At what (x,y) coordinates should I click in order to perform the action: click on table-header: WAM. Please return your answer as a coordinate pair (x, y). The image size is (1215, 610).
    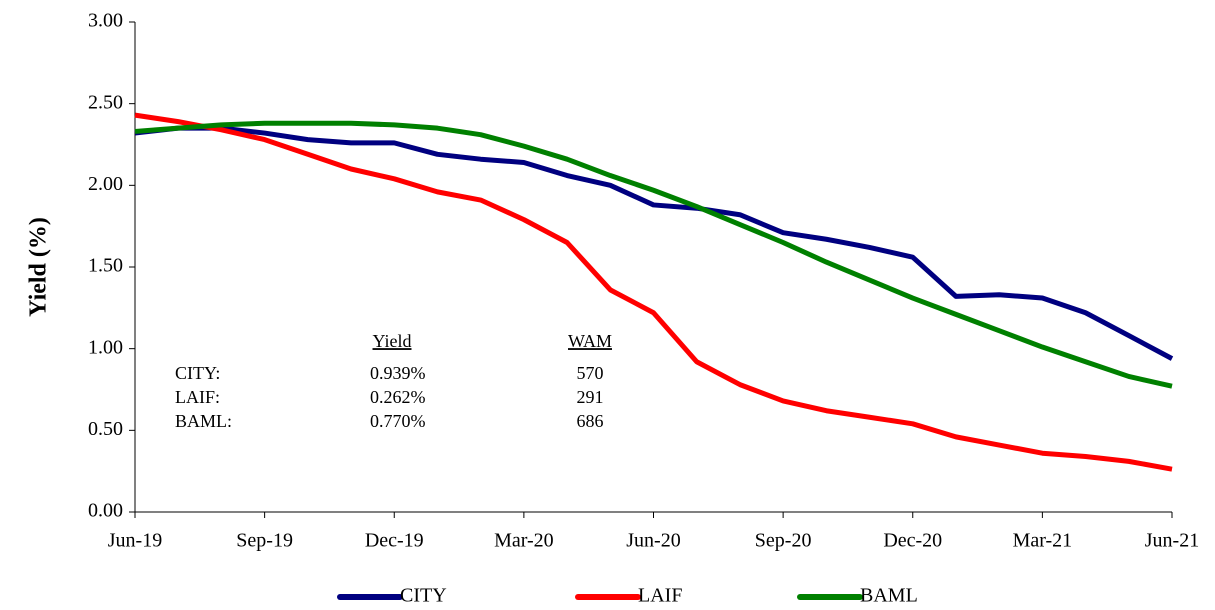
    Looking at the image, I should click on (590, 341).